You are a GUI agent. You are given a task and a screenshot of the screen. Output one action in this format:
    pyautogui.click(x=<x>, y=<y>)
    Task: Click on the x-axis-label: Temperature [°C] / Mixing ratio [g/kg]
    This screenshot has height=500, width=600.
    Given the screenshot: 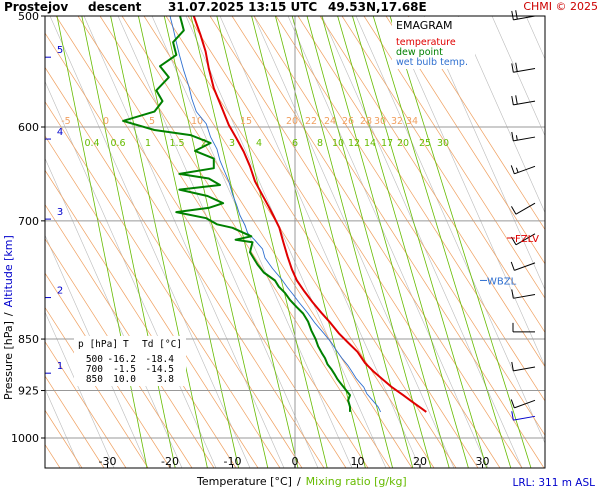 What is the action you would take?
    pyautogui.click(x=301, y=481)
    